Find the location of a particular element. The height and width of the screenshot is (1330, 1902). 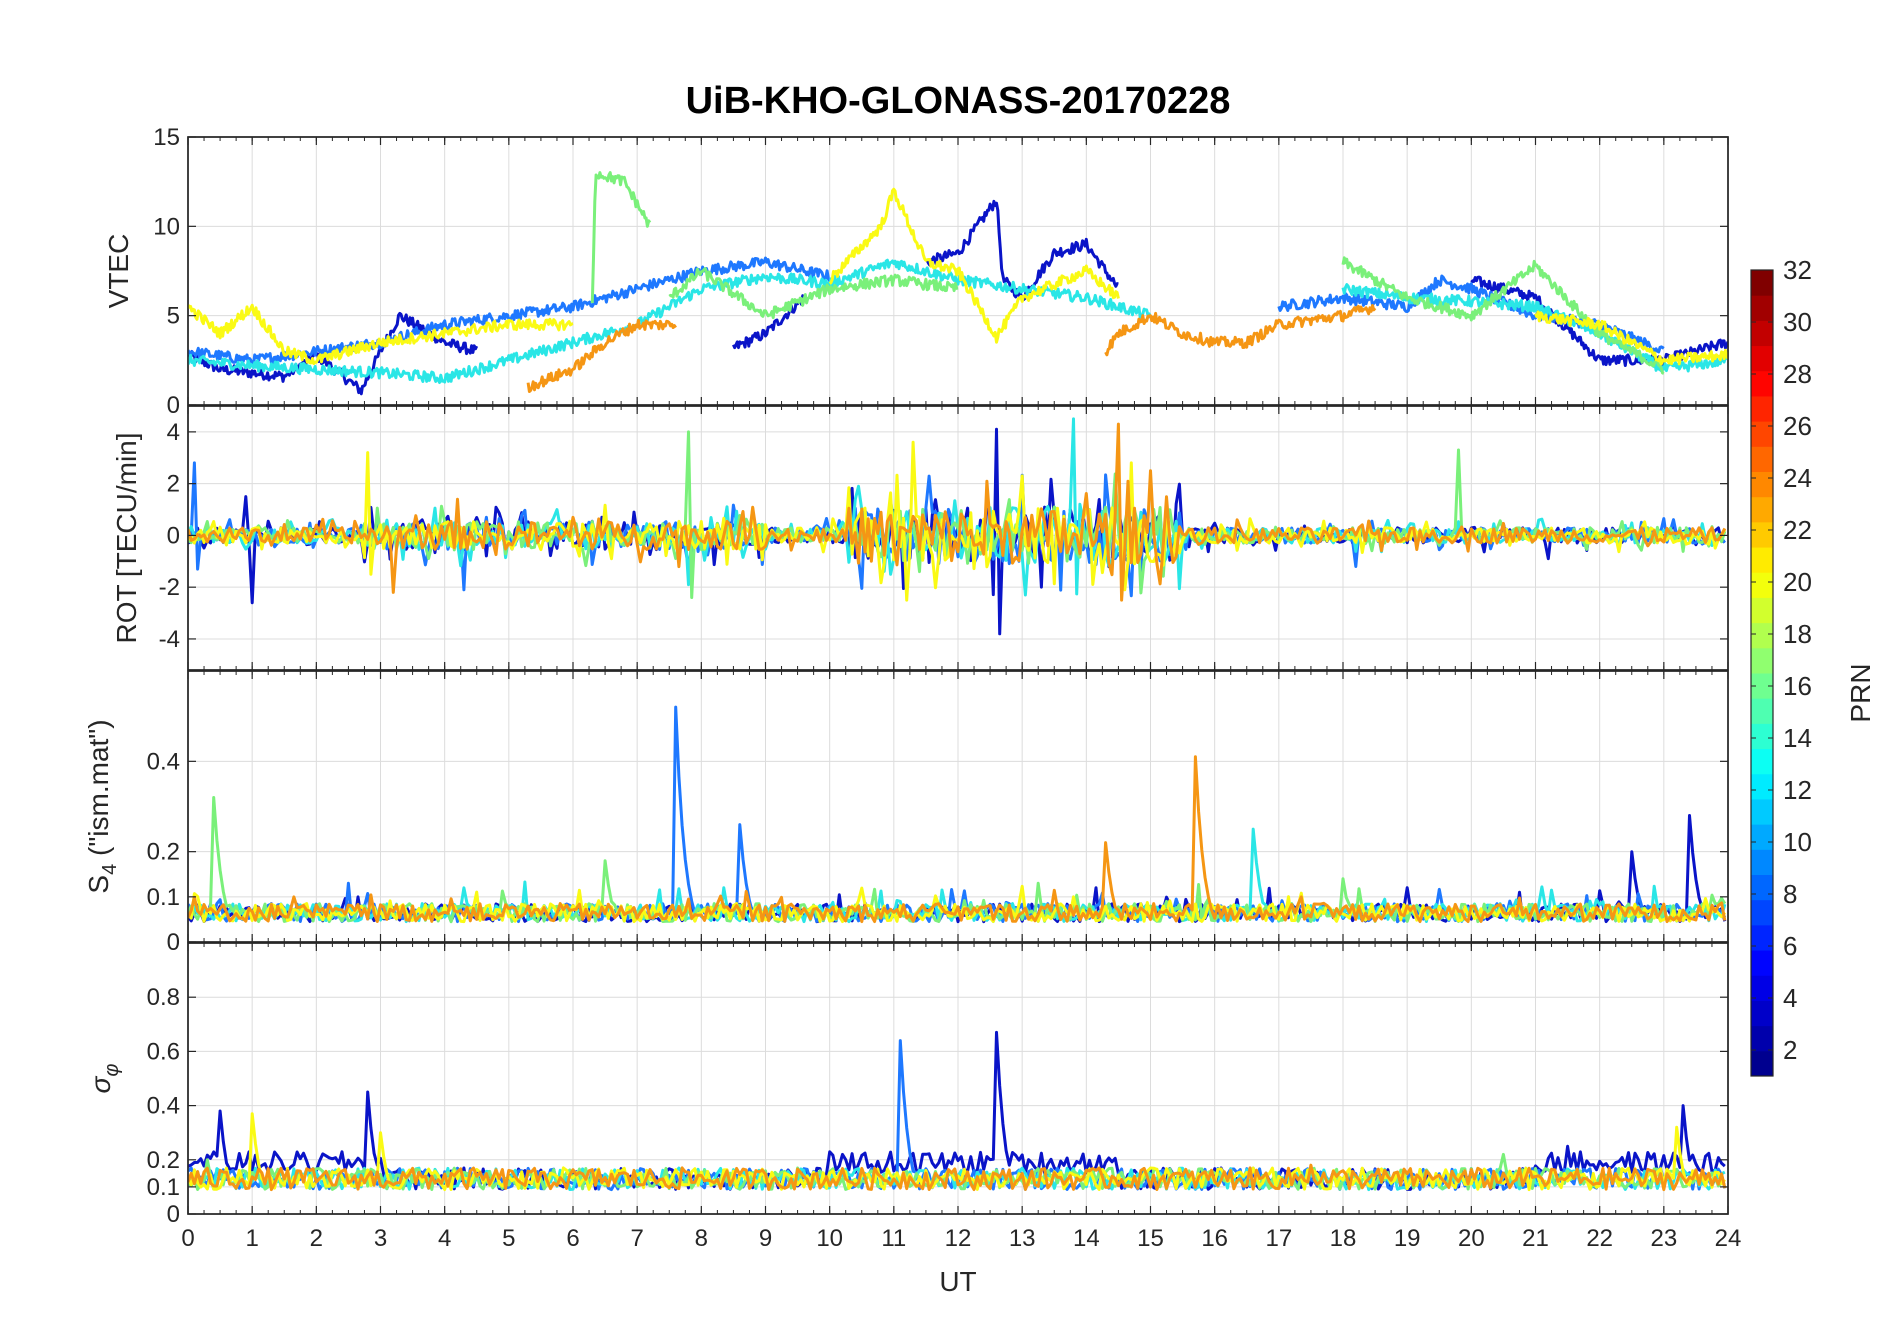

colorbar-tick-label: 32 is located at coordinates (1797, 270).